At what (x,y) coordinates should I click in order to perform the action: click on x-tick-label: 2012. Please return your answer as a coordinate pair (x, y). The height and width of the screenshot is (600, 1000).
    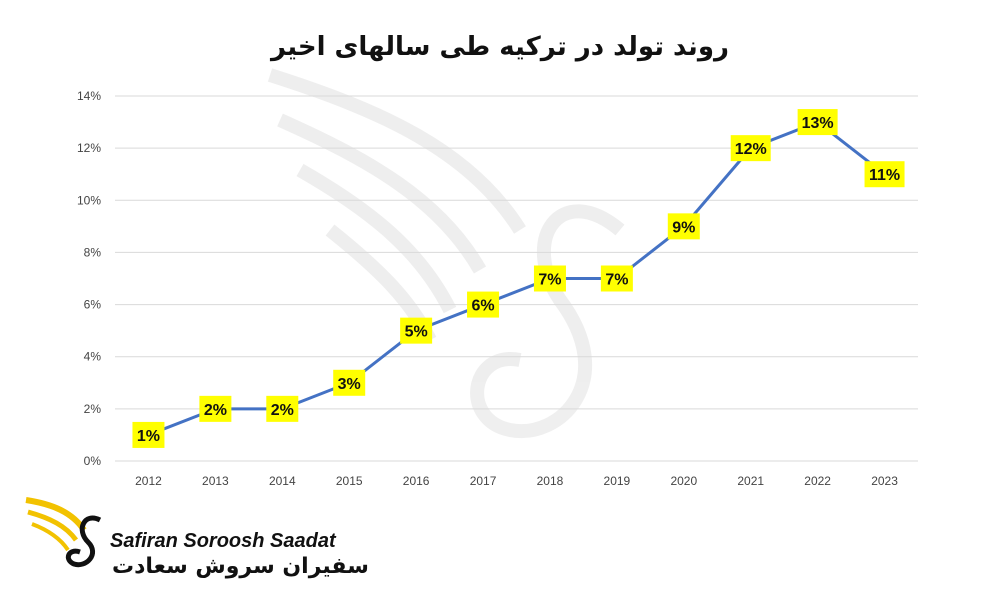
    Looking at the image, I should click on (148, 481).